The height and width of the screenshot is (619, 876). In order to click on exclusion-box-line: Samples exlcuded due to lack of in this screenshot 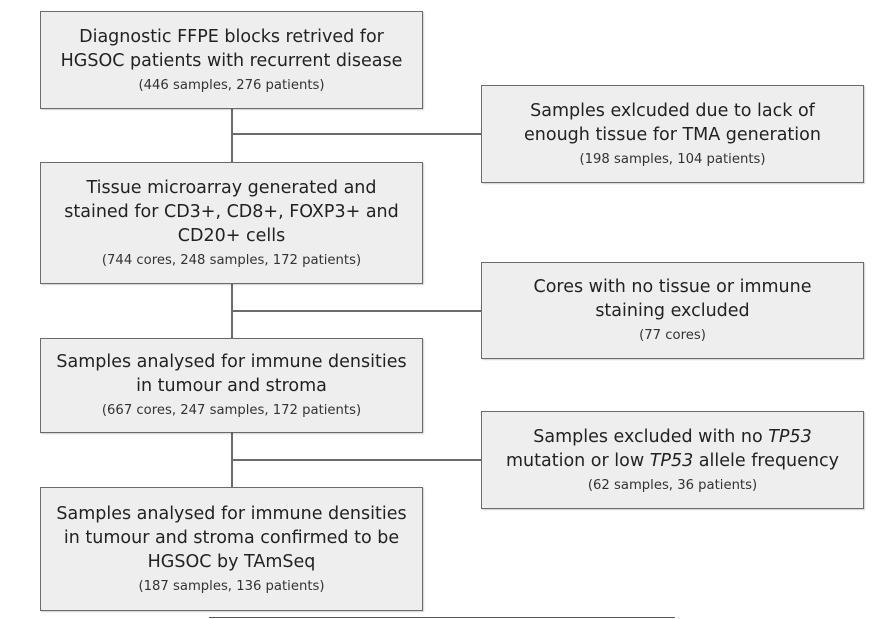, I will do `click(672, 110)`.